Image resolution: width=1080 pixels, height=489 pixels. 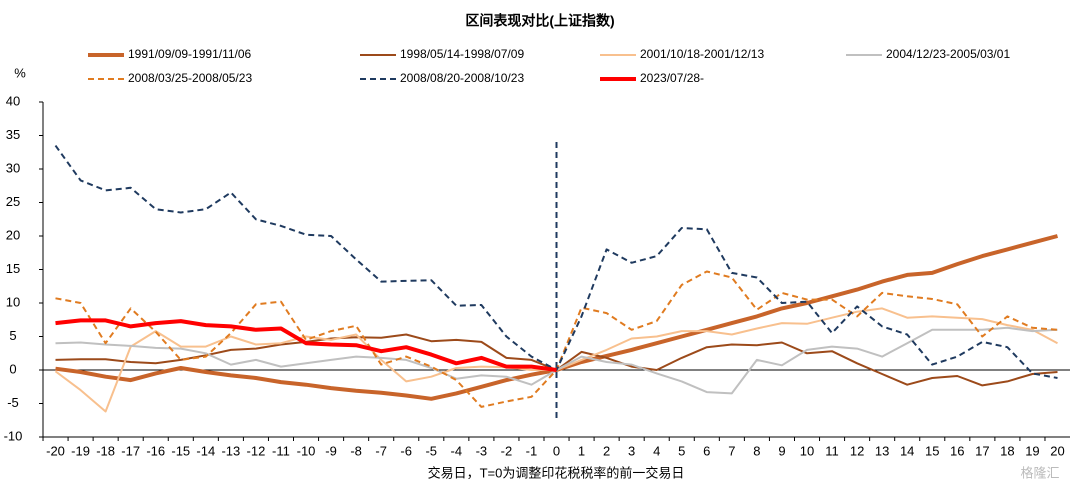 I want to click on x-tick-label: -19, so click(x=80, y=450).